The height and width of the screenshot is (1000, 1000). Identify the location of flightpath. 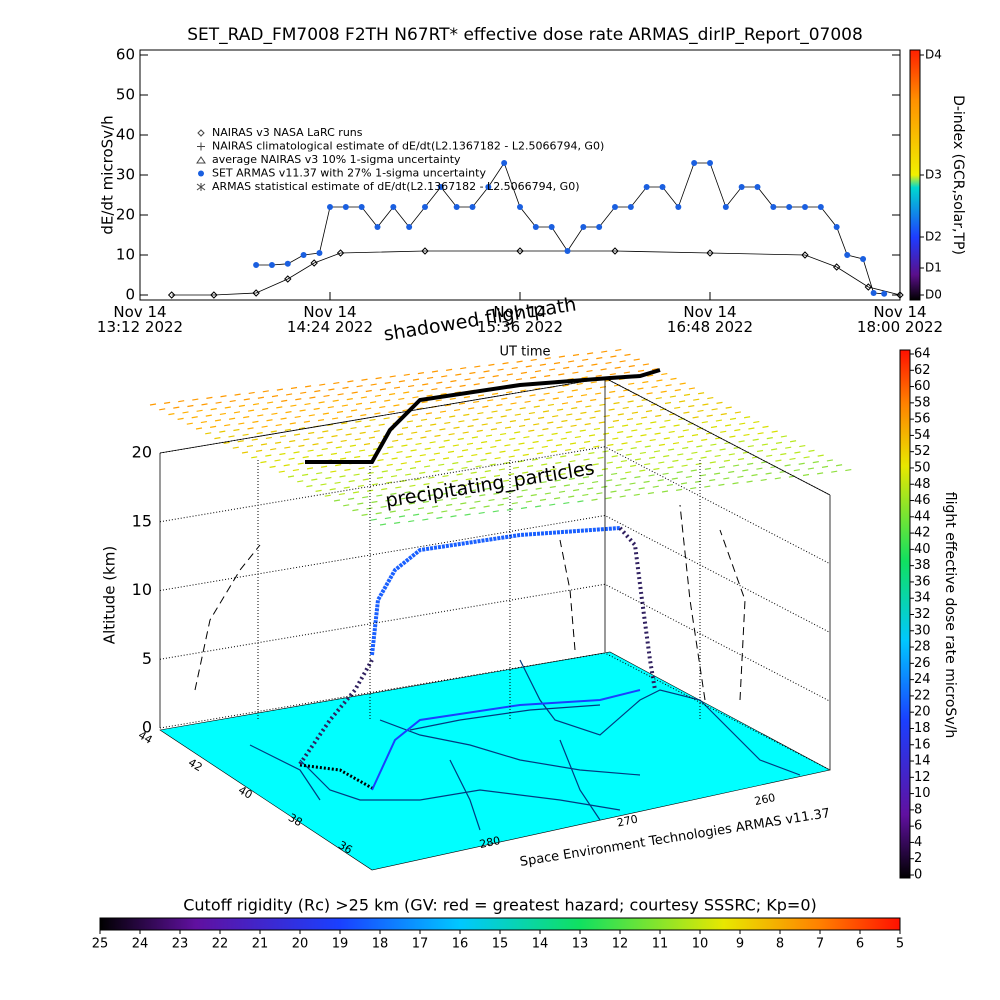
(495, 591).